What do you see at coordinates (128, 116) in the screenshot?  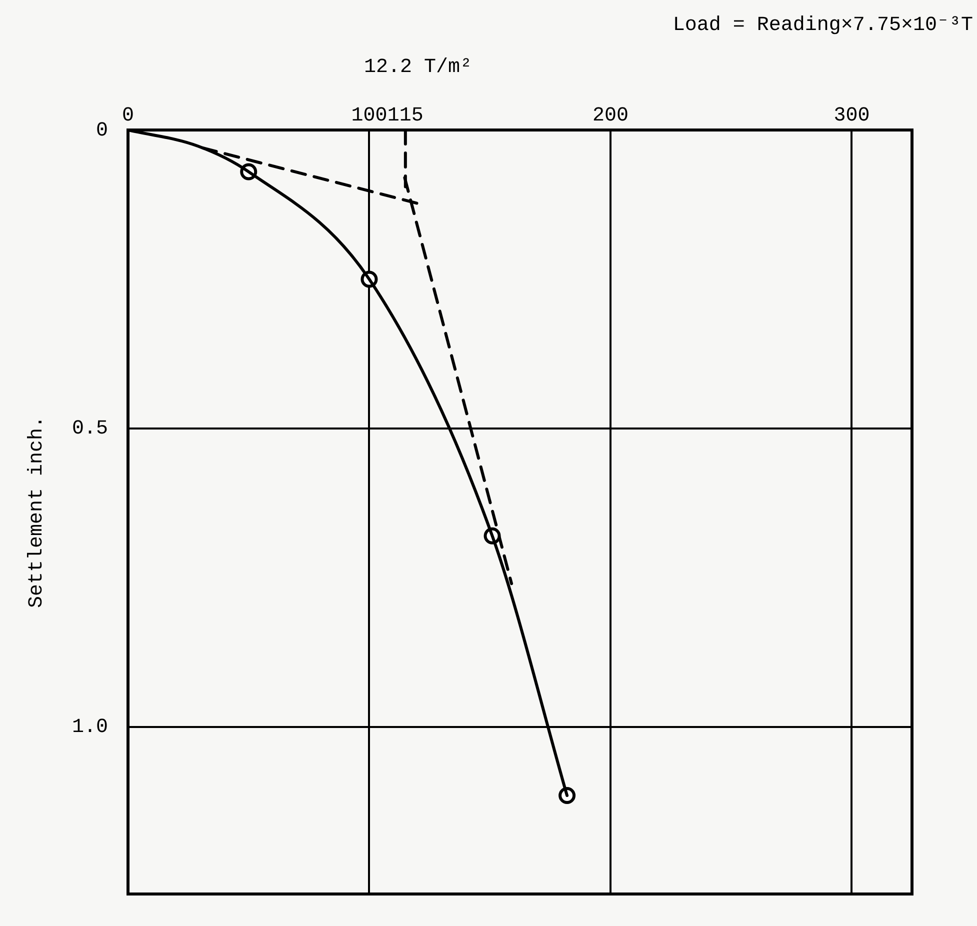 I see `x-tick-label: 0` at bounding box center [128, 116].